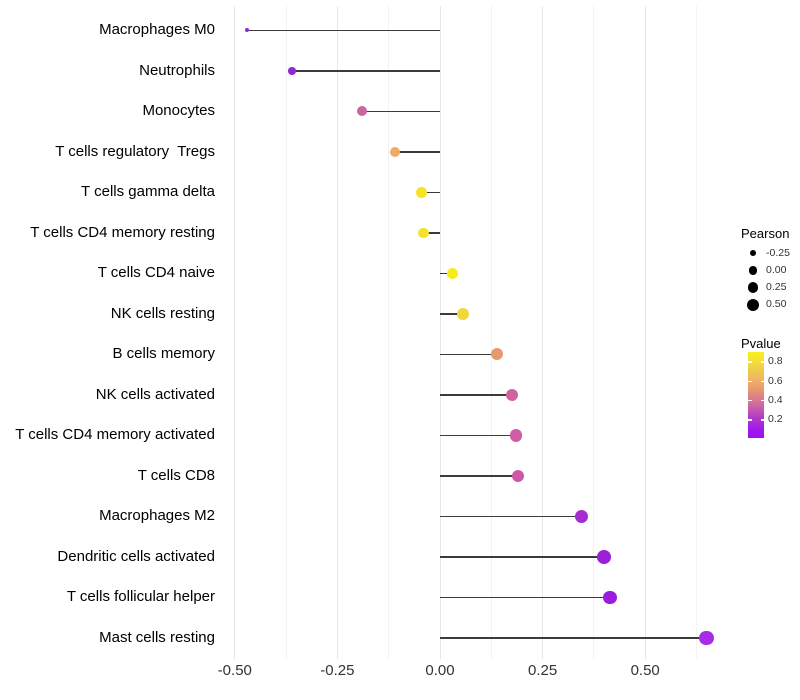  What do you see at coordinates (148, 192) in the screenshot?
I see `y-axis-category-label: T cells gamma delta` at bounding box center [148, 192].